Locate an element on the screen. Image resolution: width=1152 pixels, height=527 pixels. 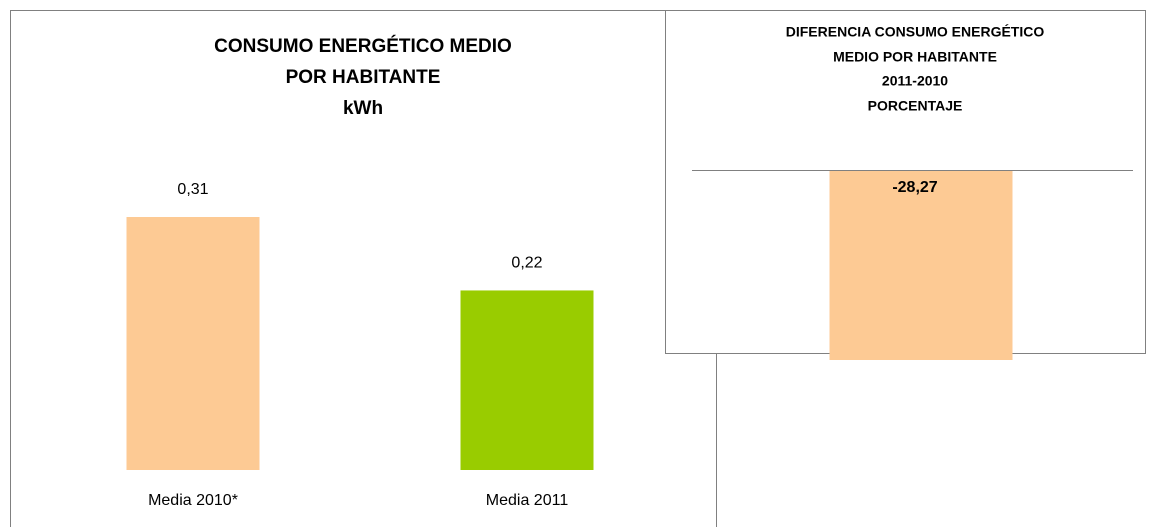
chart-title: kWh is located at coordinates (363, 108).